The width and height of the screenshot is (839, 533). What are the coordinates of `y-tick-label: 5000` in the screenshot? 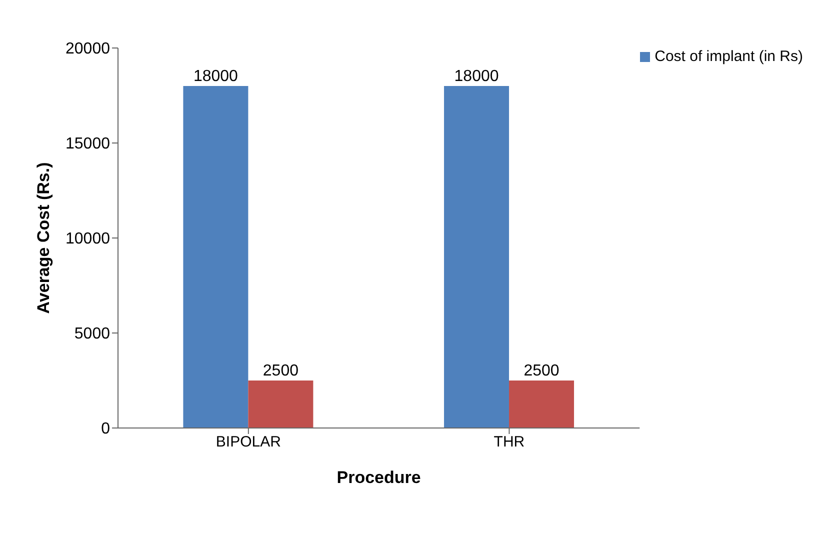 It's located at (92, 334).